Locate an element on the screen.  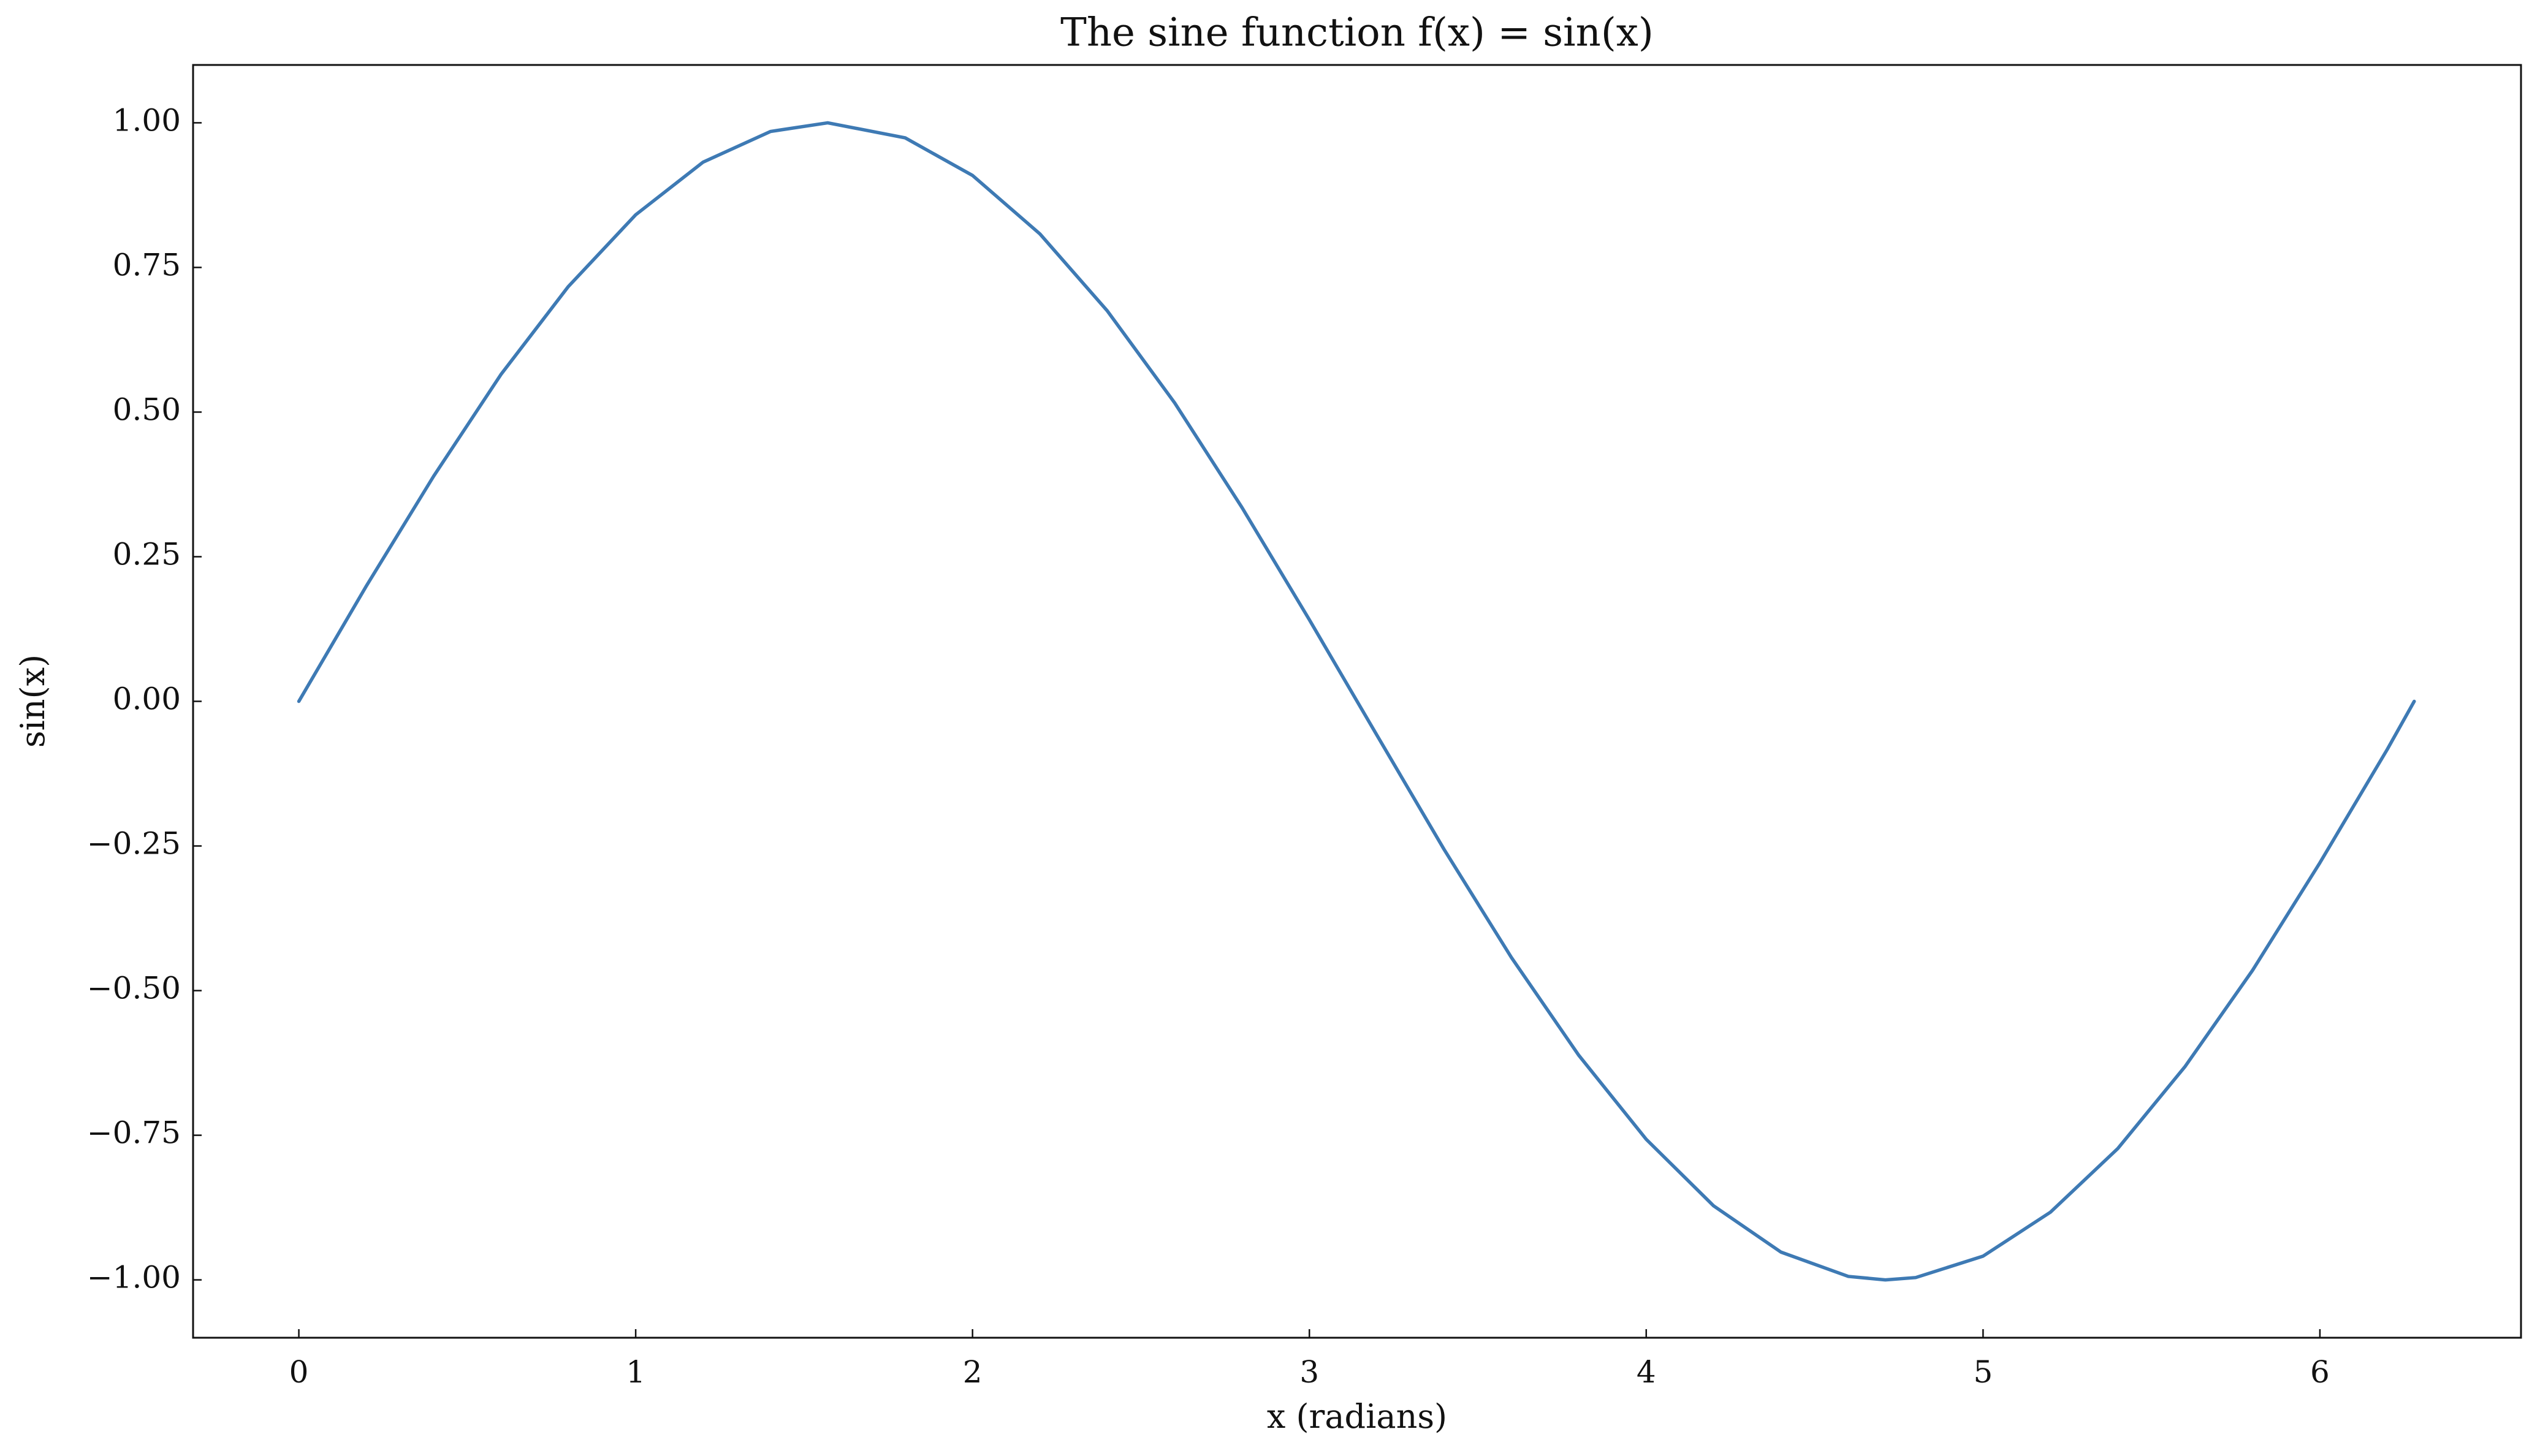
chart-title: The sine function f(x) = sin(x) is located at coordinates (1357, 33).